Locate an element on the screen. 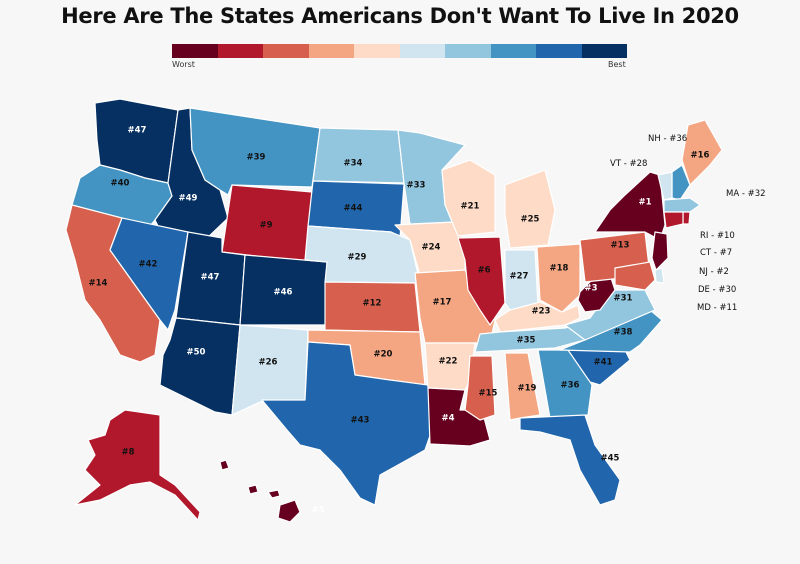 The width and height of the screenshot is (800, 564). state-label-ms: #15 is located at coordinates (488, 394).